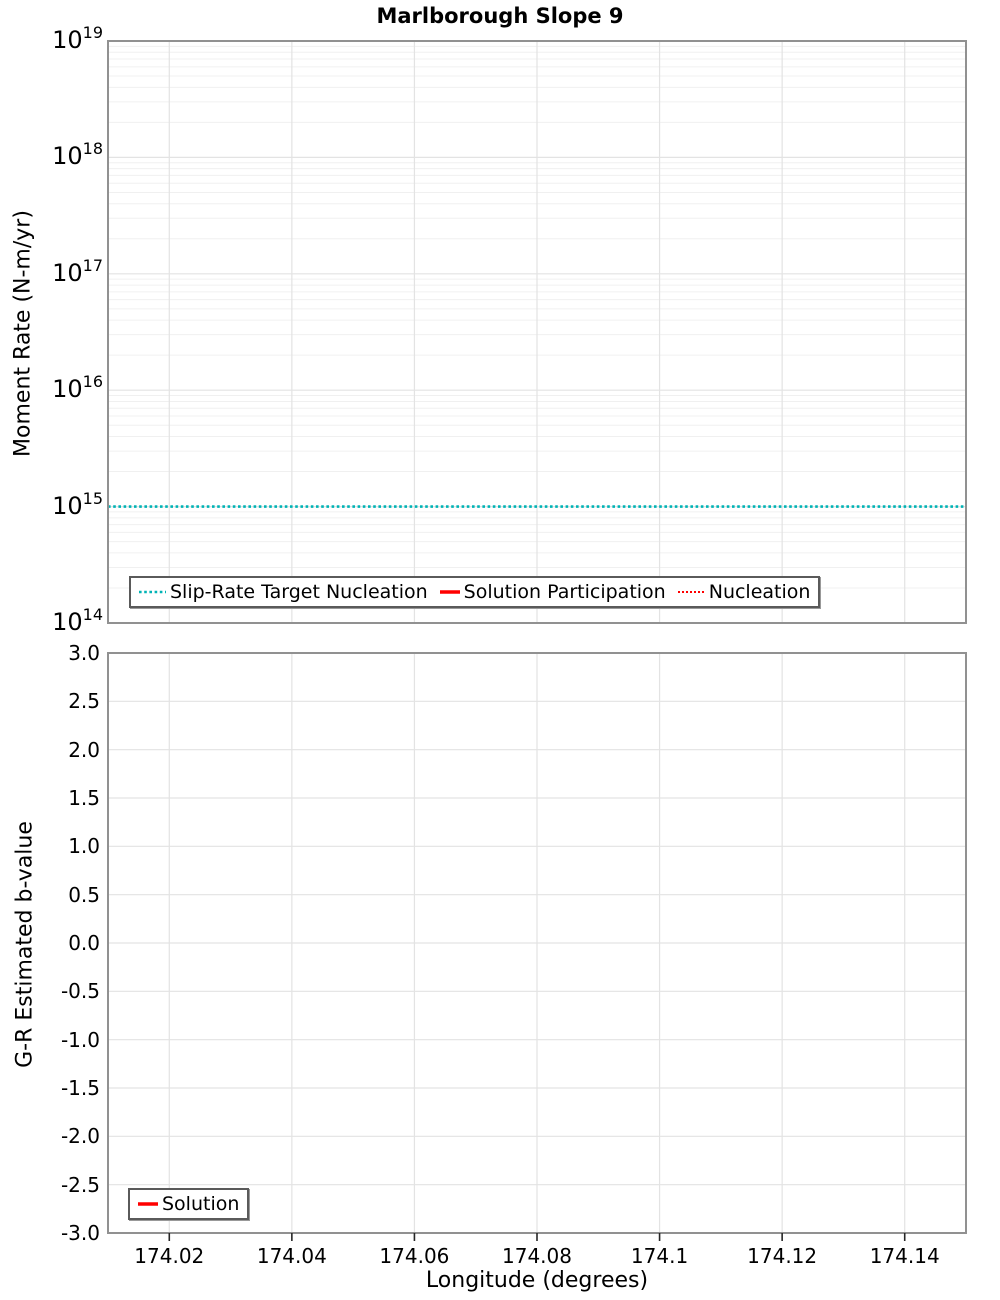 The width and height of the screenshot is (1000, 1300). Describe the element at coordinates (84, 846) in the screenshot. I see `y-tick-label: 1.0` at that location.